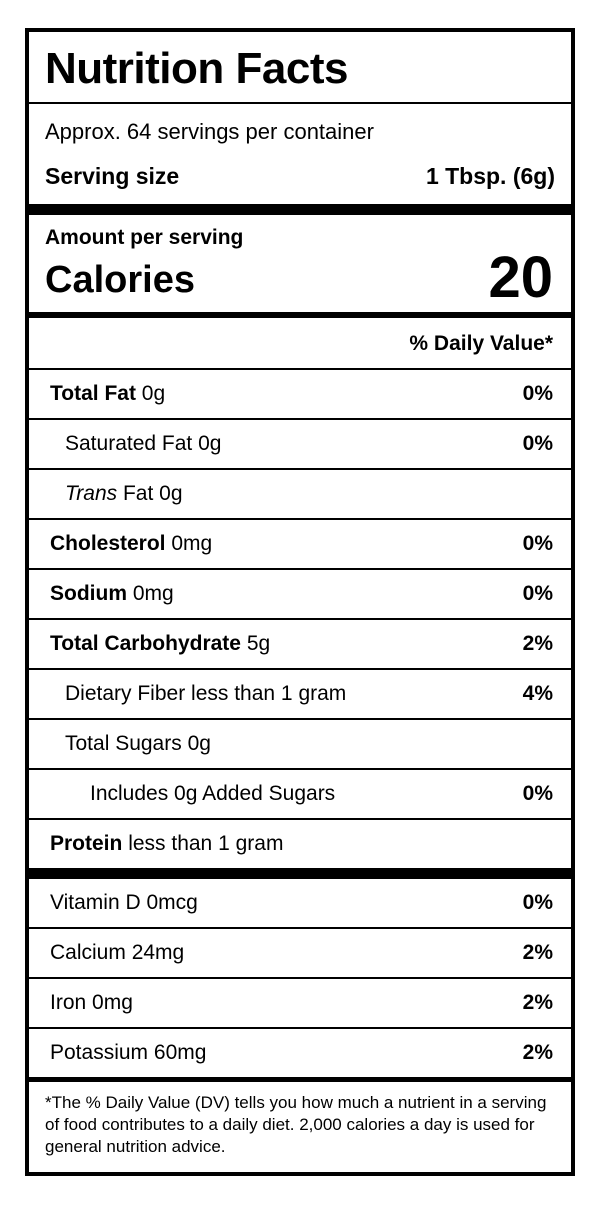 The height and width of the screenshot is (1228, 600). I want to click on vitamin-row-potassium: Potassium 60mg 2%, so click(300, 1052).